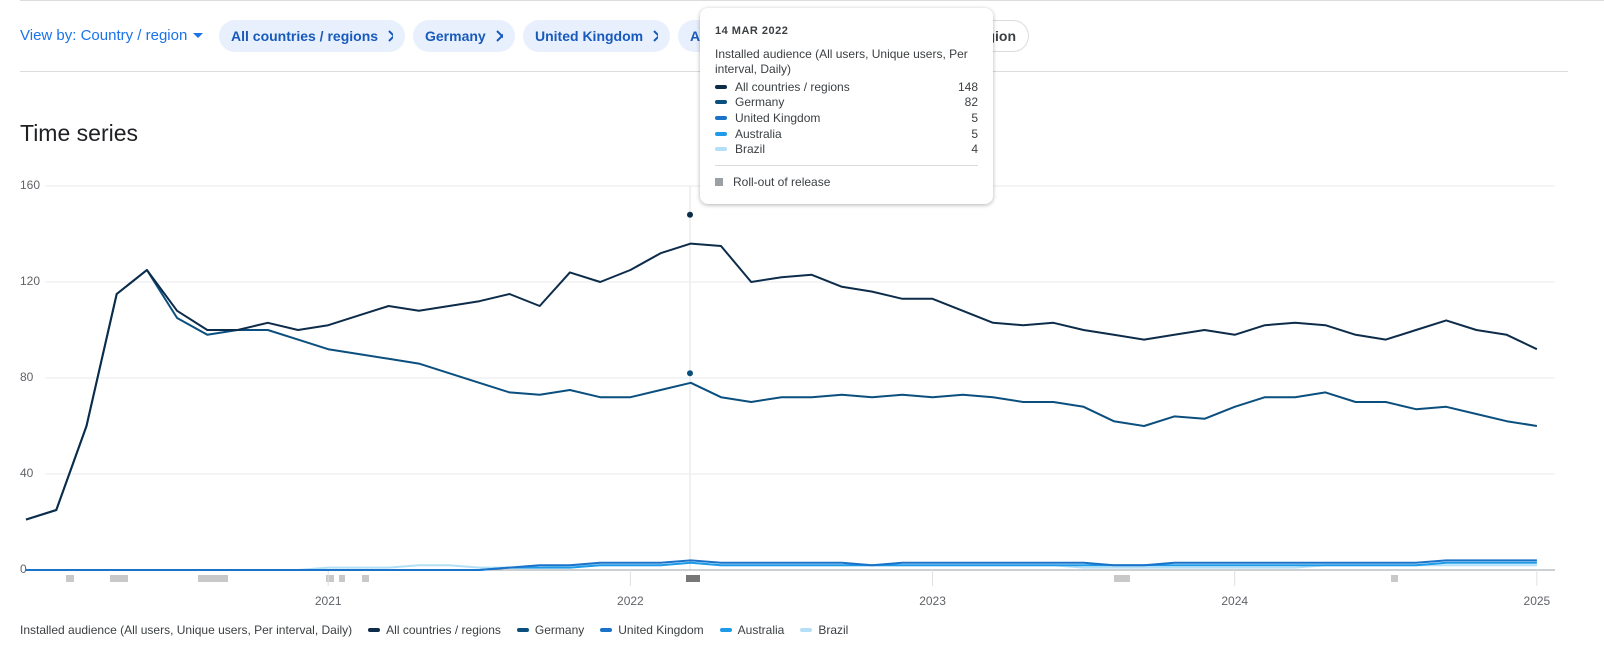  I want to click on legend-item: All countries / regions, so click(434, 630).